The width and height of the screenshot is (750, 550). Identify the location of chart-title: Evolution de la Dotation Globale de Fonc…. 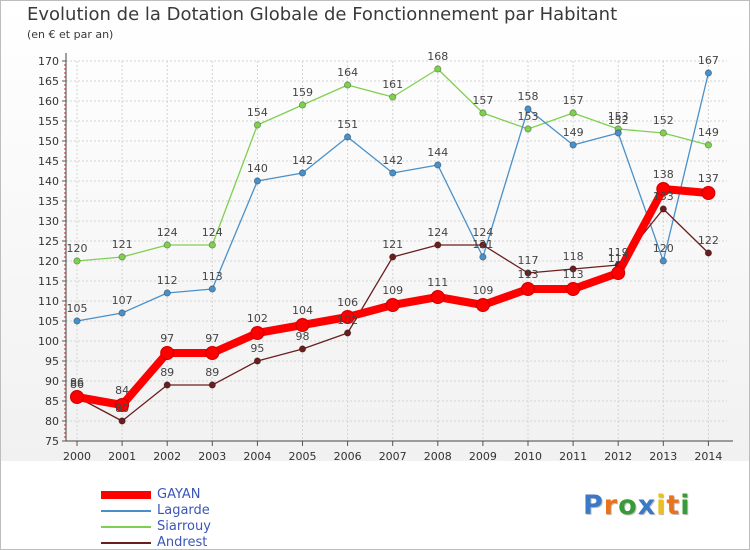
(322, 14).